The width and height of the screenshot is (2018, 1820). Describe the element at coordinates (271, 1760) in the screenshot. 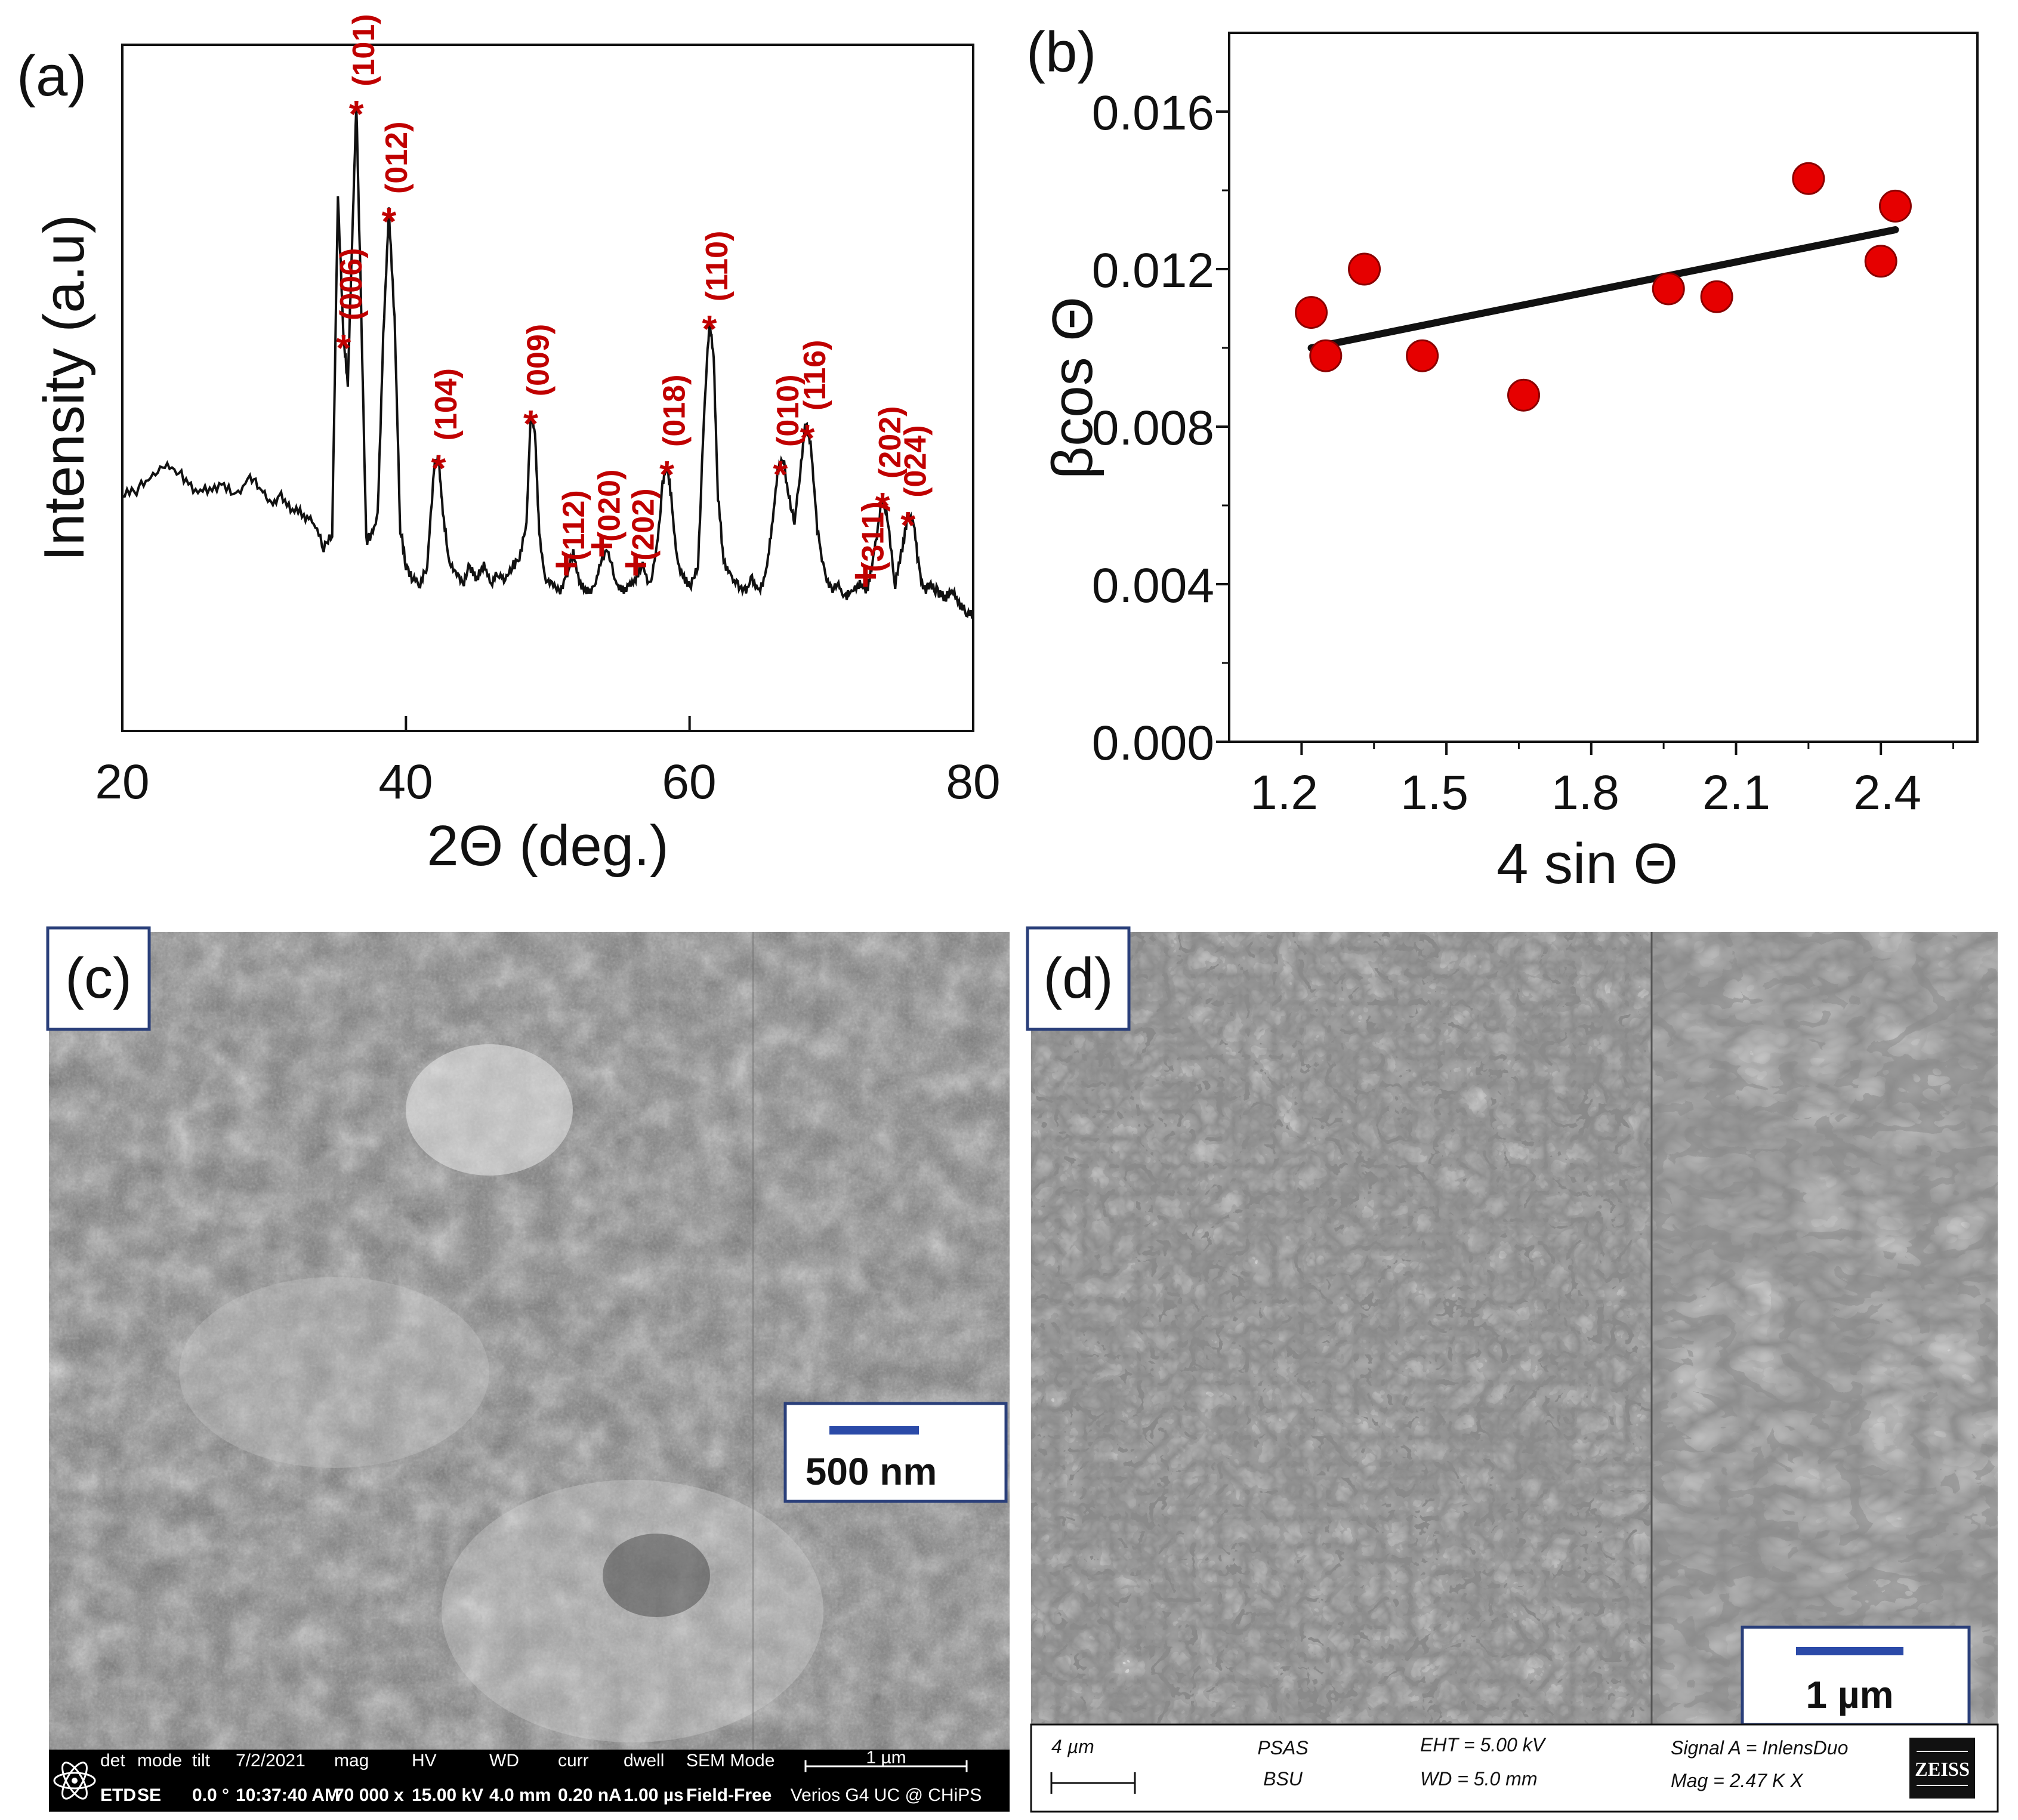

I see `sem-c-info-header: 7/2/2021` at that location.